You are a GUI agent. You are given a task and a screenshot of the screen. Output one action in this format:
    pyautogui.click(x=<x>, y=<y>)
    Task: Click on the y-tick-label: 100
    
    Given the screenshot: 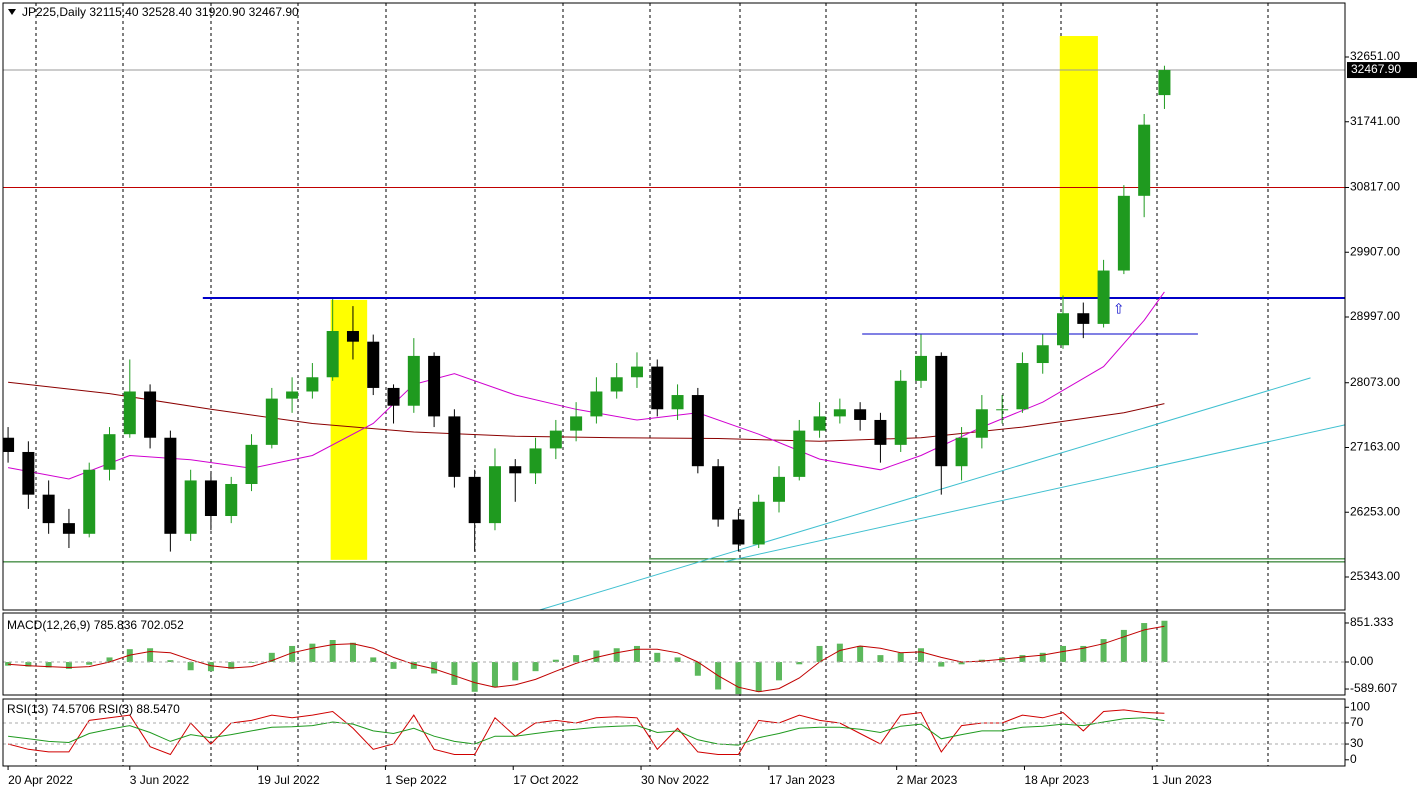 What is the action you would take?
    pyautogui.click(x=1360, y=706)
    